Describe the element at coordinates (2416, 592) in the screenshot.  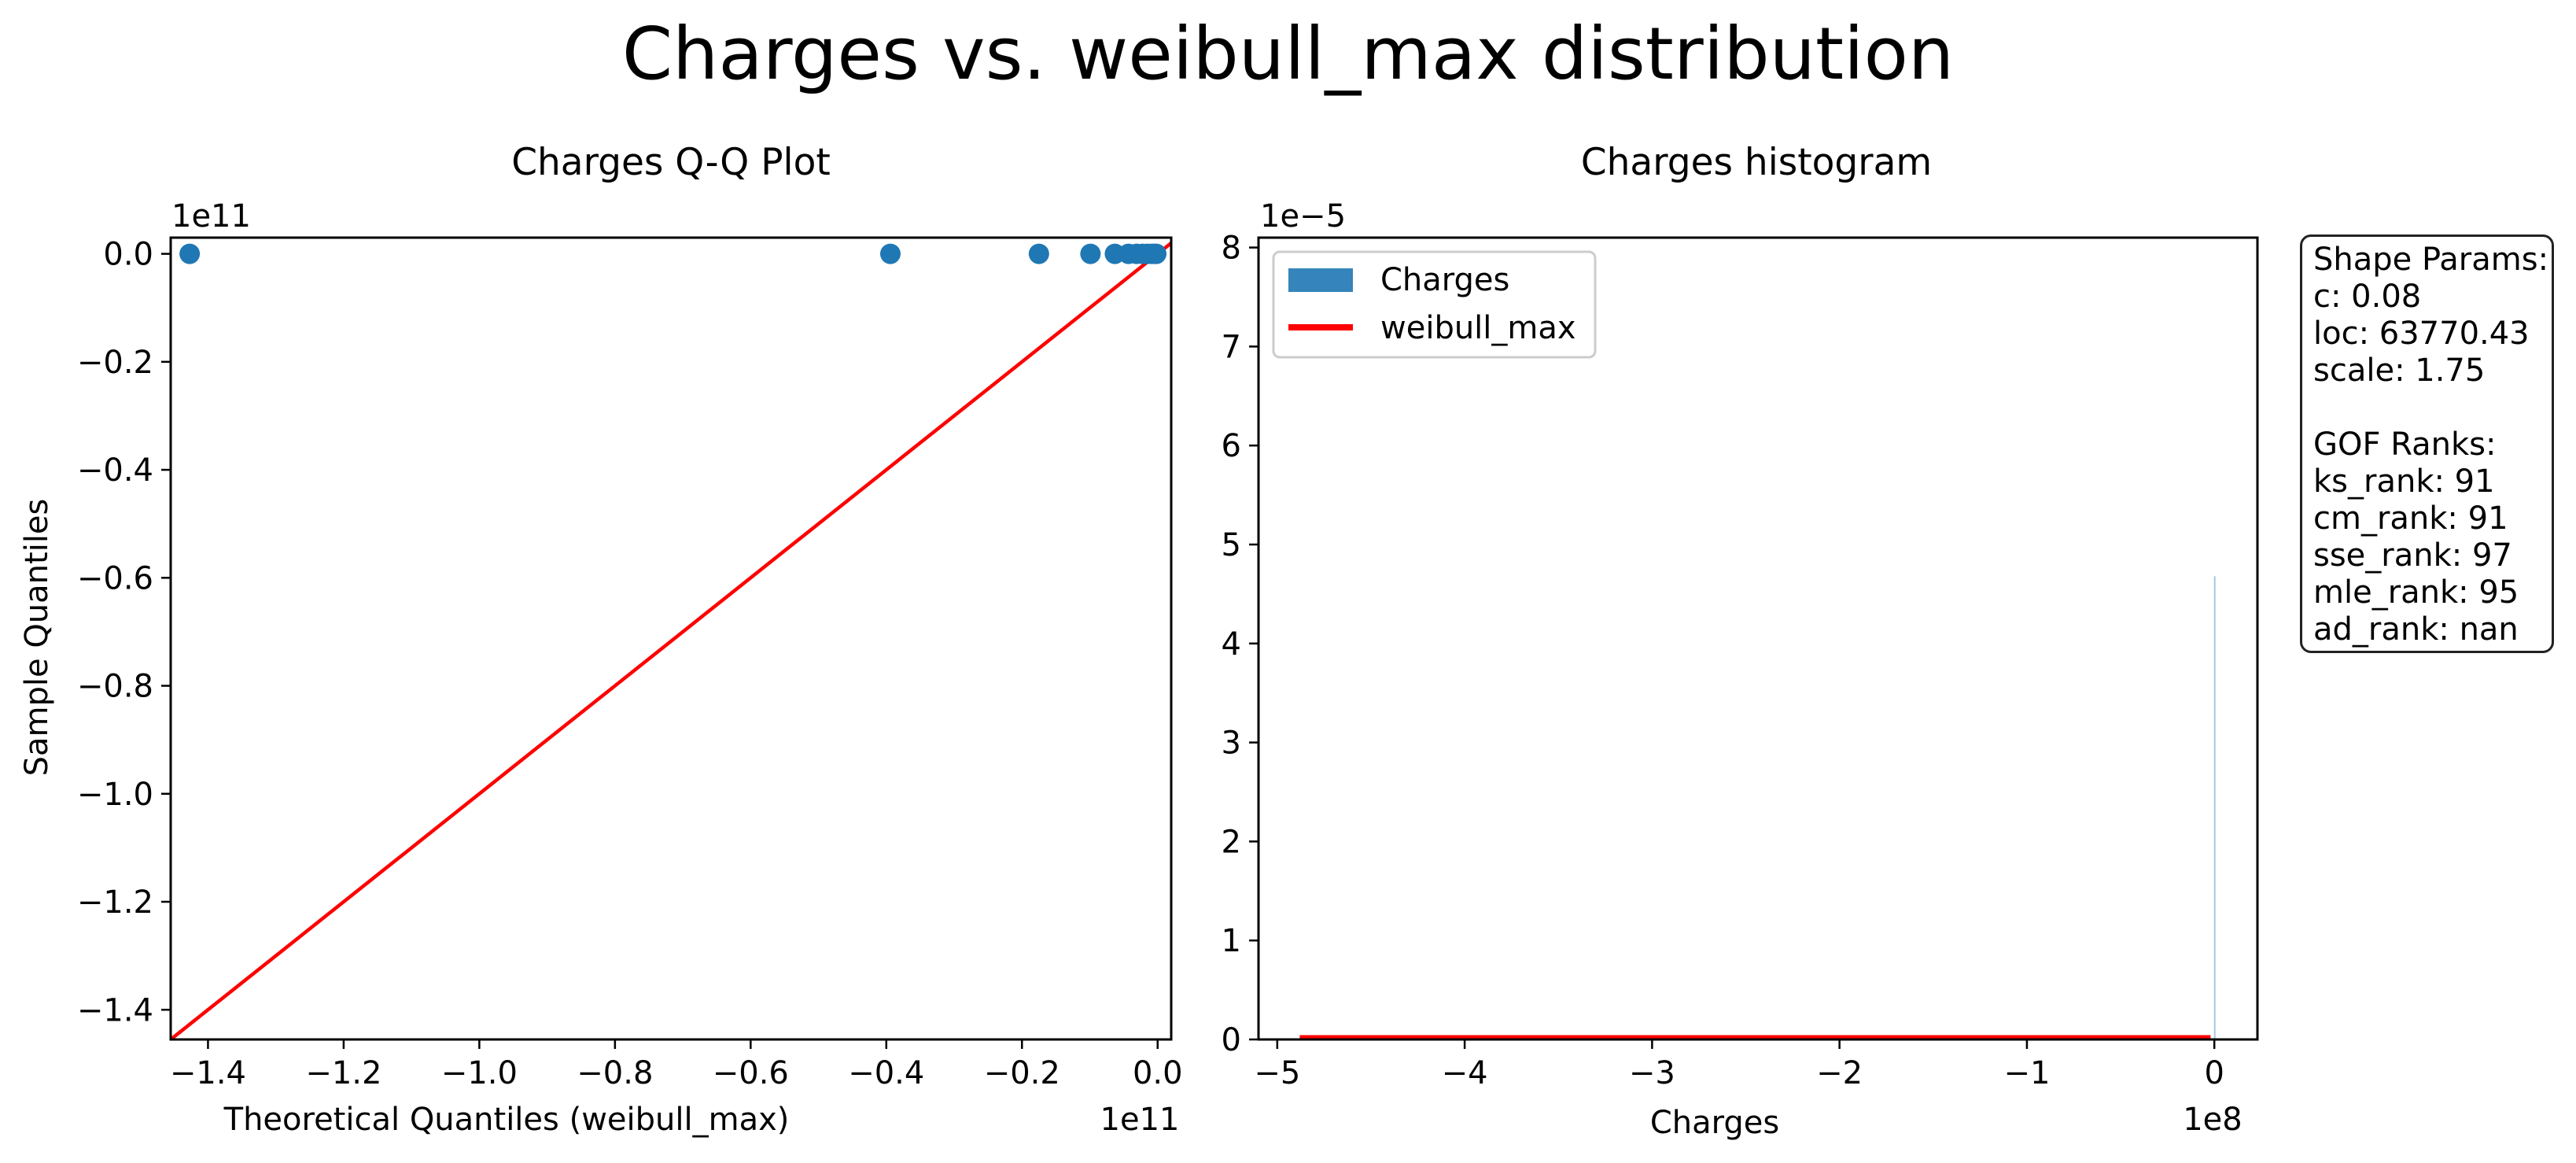
I see `rank-mle: mle_rank: 95` at that location.